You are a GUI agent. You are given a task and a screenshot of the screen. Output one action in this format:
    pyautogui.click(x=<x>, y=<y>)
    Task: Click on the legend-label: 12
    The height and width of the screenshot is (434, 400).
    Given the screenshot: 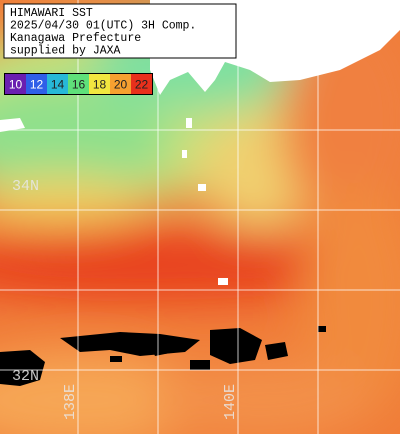 What is the action you would take?
    pyautogui.click(x=37, y=85)
    